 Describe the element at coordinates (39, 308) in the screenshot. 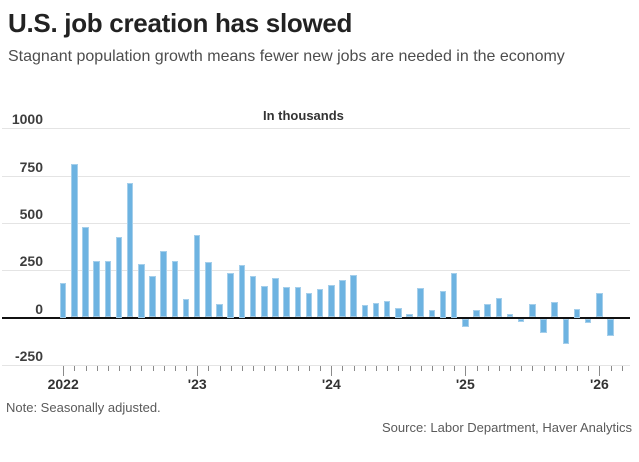

I see `y-axis-tick-label: 0` at that location.